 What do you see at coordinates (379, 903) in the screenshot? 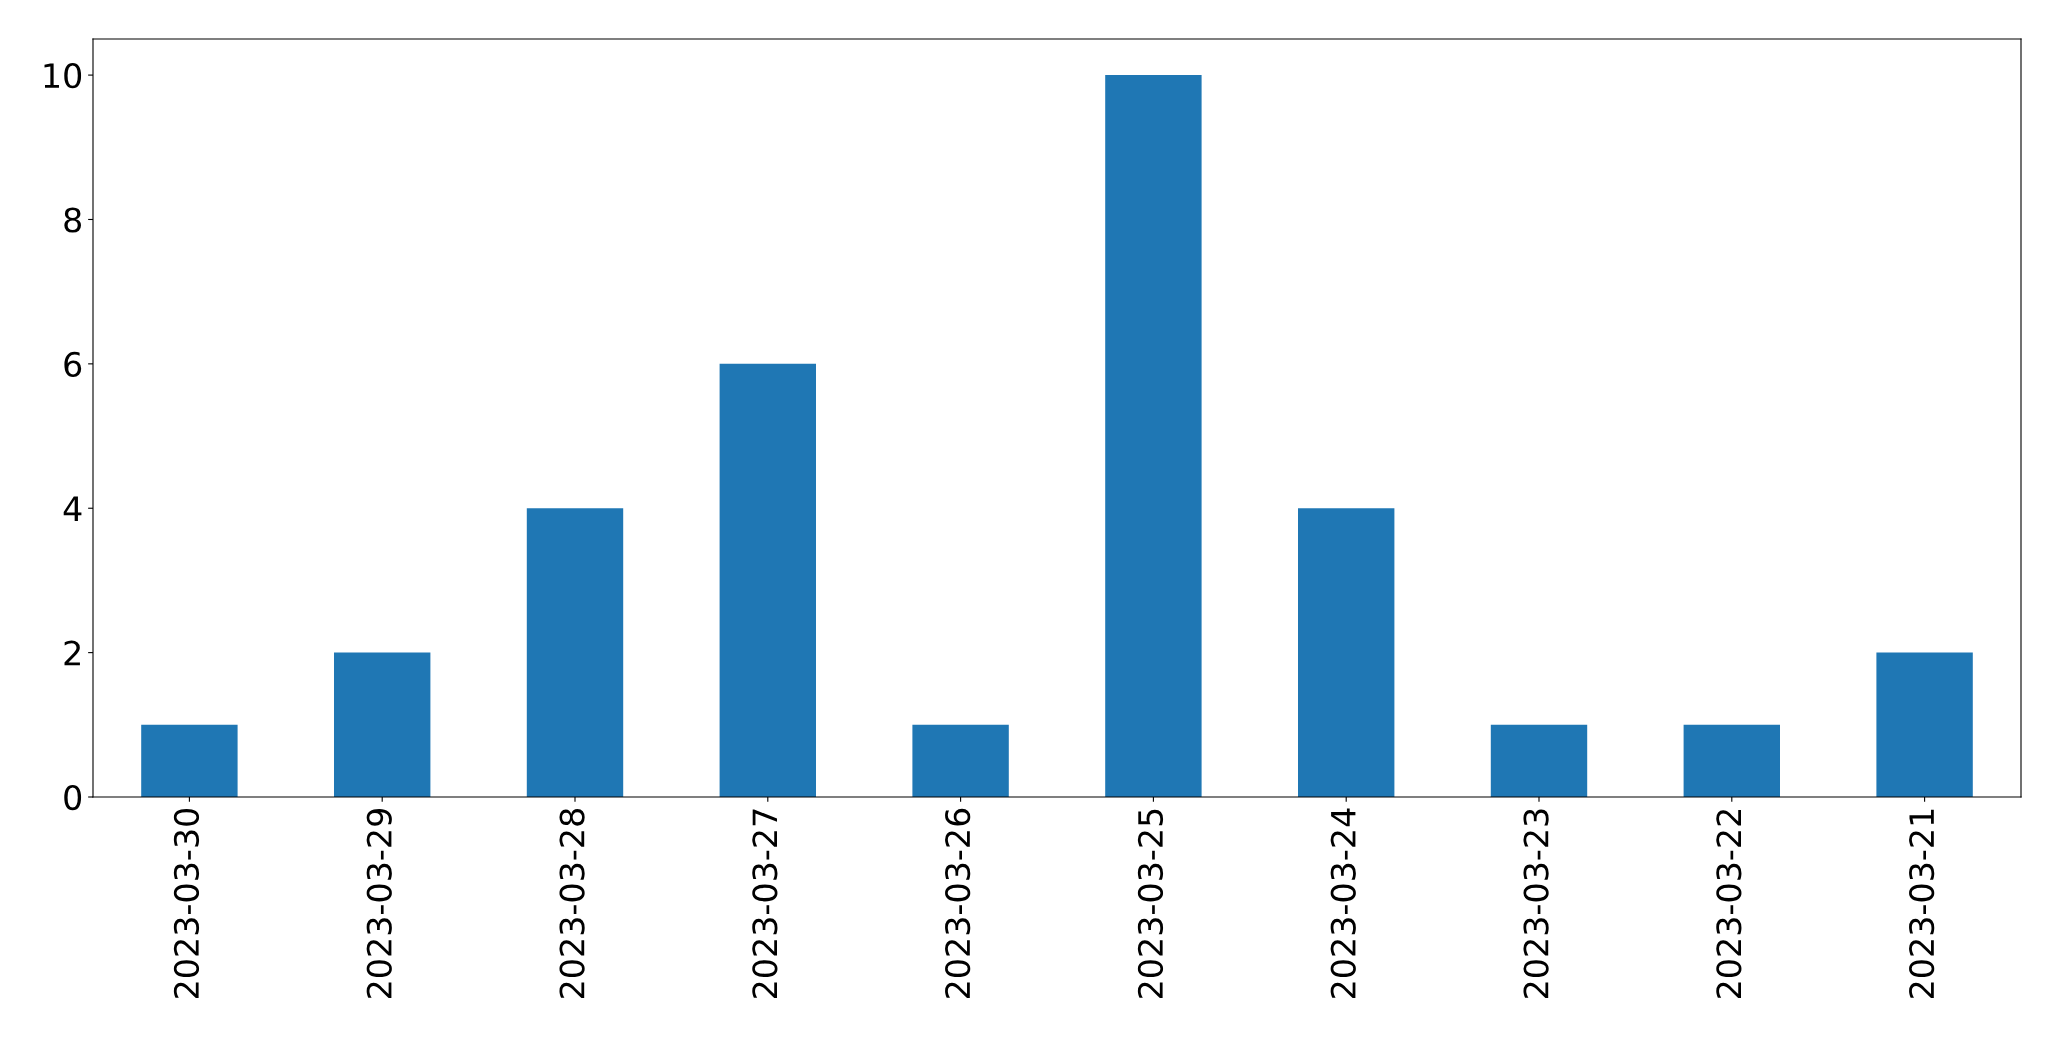
I see `x-tick-label: 2023-03-29` at bounding box center [379, 903].